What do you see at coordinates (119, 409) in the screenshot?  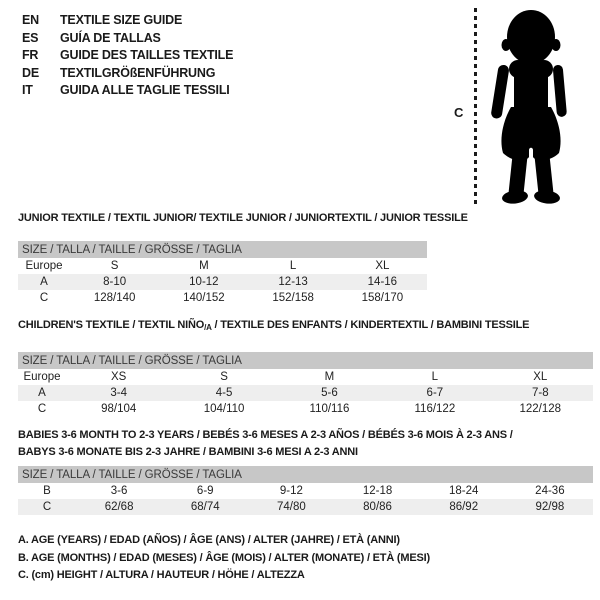 I see `height-cell: 98/104` at bounding box center [119, 409].